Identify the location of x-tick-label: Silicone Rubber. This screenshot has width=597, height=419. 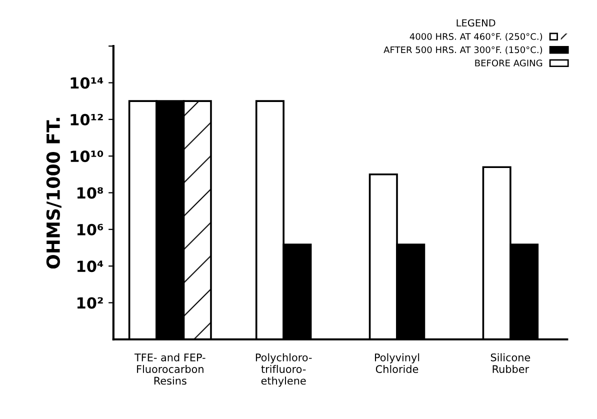
(510, 363).